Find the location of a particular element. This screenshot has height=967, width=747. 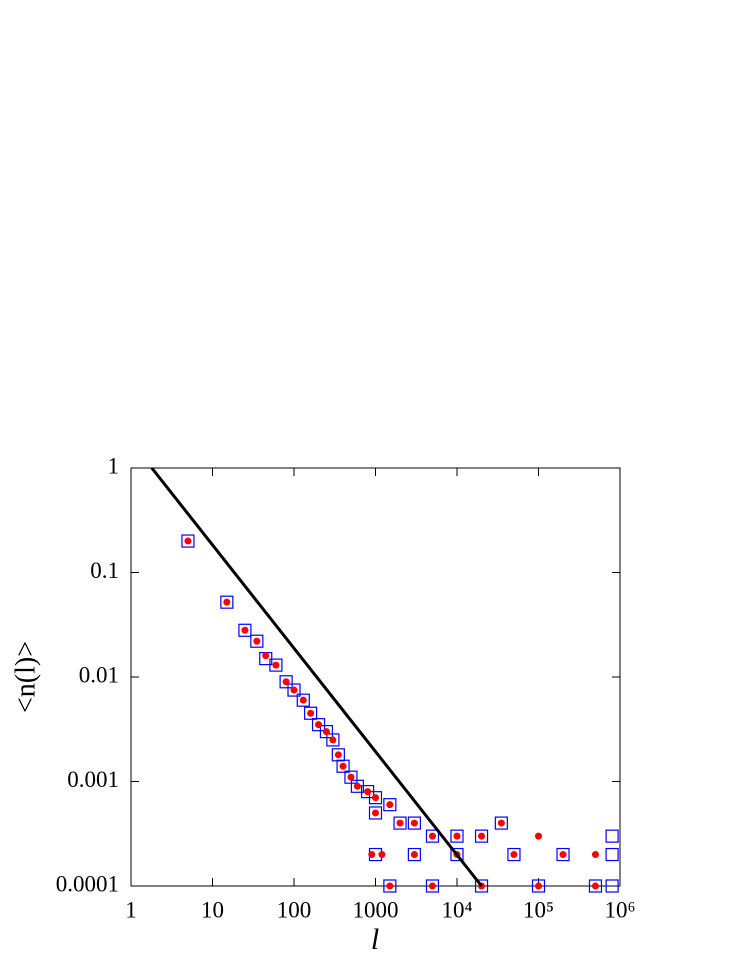

y-tick-label: 0.01 is located at coordinates (99, 674).